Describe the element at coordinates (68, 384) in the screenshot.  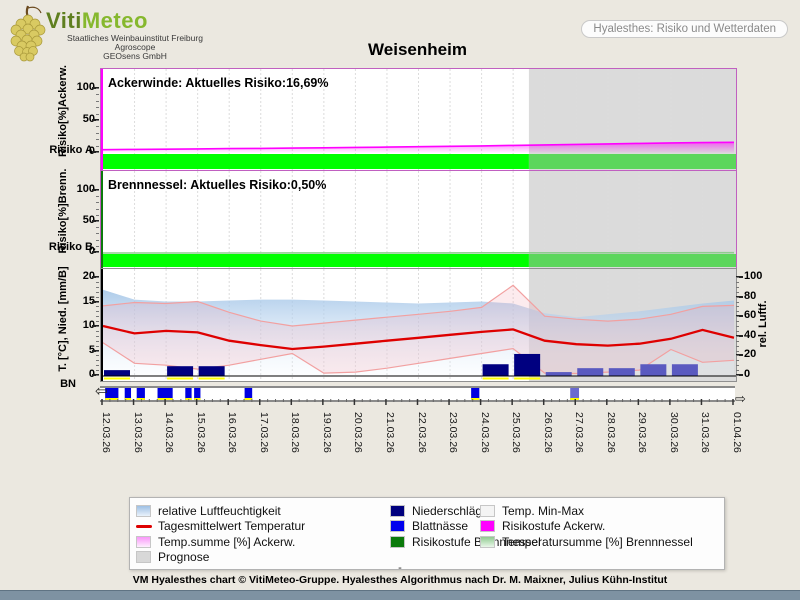
I see `leaf-wetness-label: BN` at that location.